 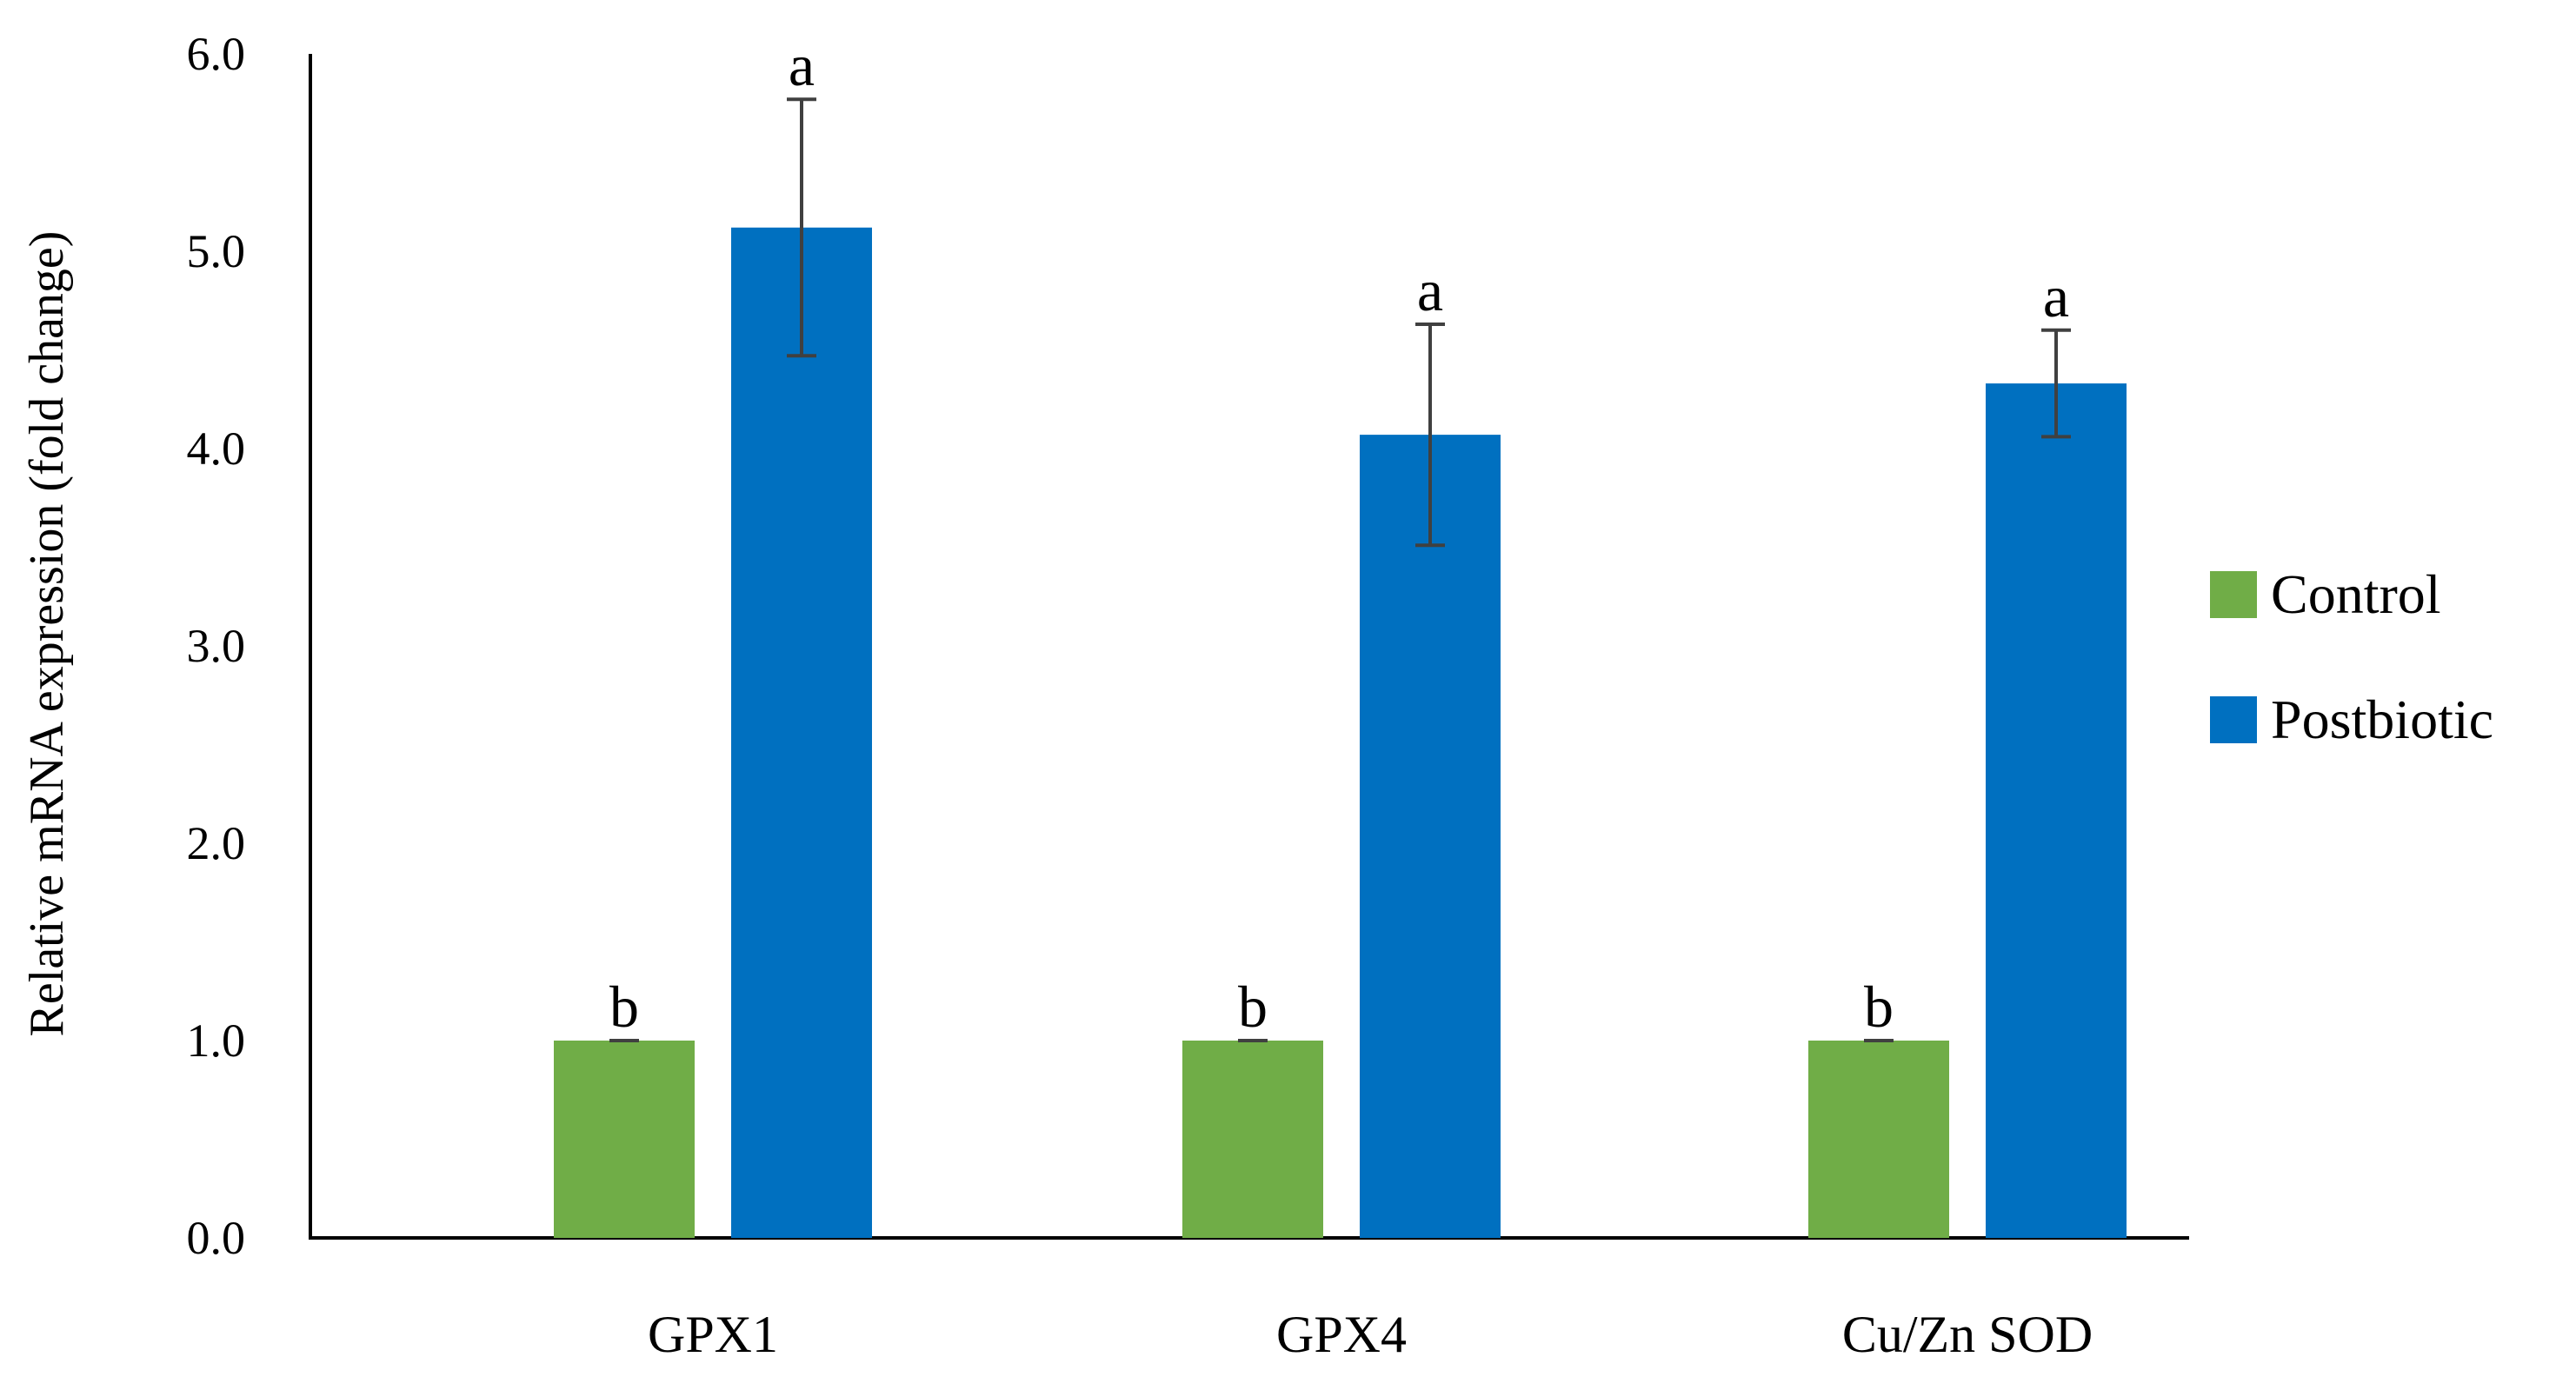 What do you see at coordinates (2351, 656) in the screenshot?
I see `legend: Control Postbiotic` at bounding box center [2351, 656].